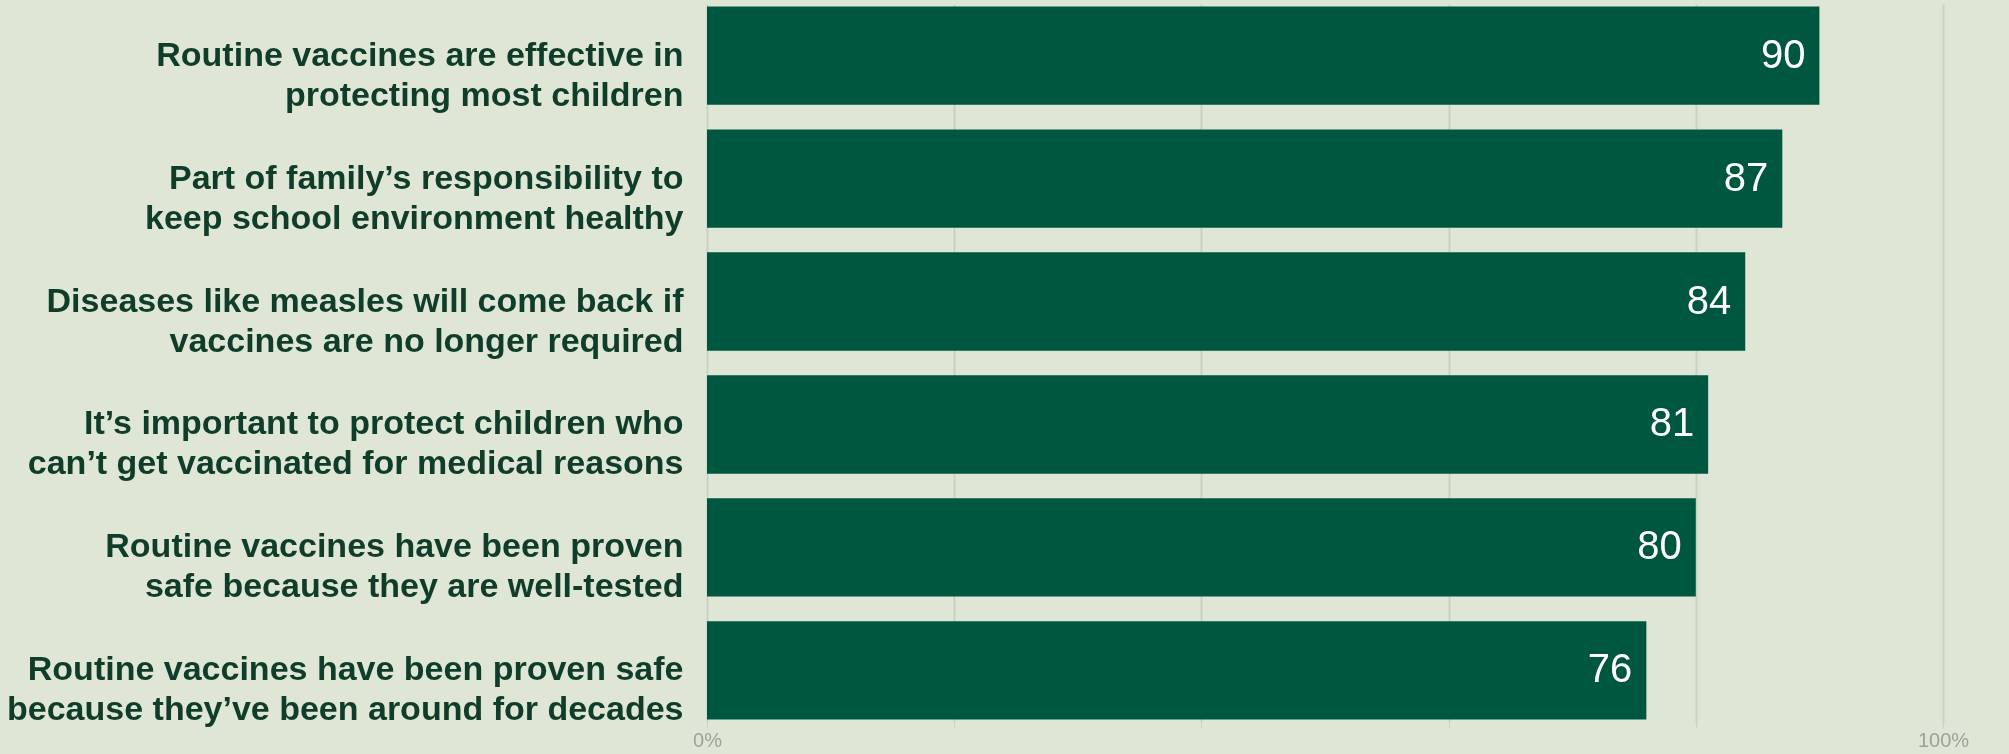  Describe the element at coordinates (1746, 176) in the screenshot. I see `data-label: 87` at that location.